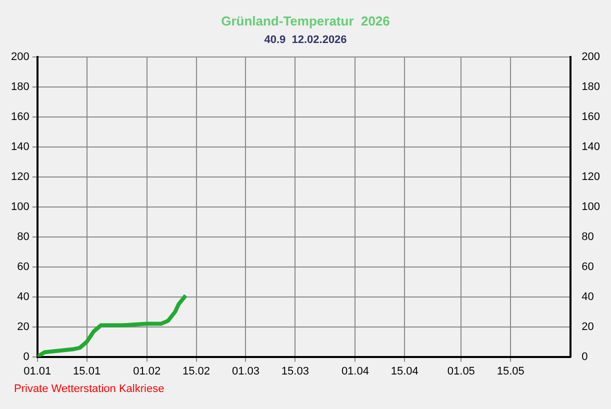 Image resolution: width=611 pixels, height=409 pixels. Describe the element at coordinates (89, 389) in the screenshot. I see `text: Private Wetterstation Kalkriese` at that location.